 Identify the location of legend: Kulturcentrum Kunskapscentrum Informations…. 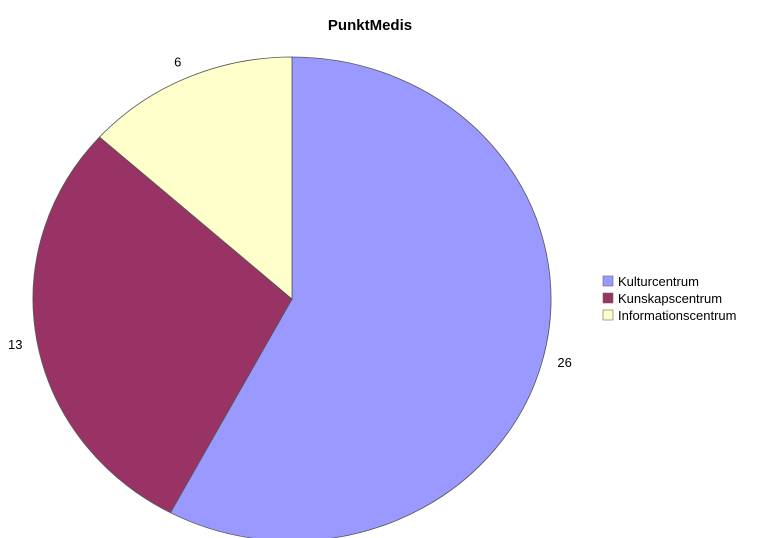
(669, 298).